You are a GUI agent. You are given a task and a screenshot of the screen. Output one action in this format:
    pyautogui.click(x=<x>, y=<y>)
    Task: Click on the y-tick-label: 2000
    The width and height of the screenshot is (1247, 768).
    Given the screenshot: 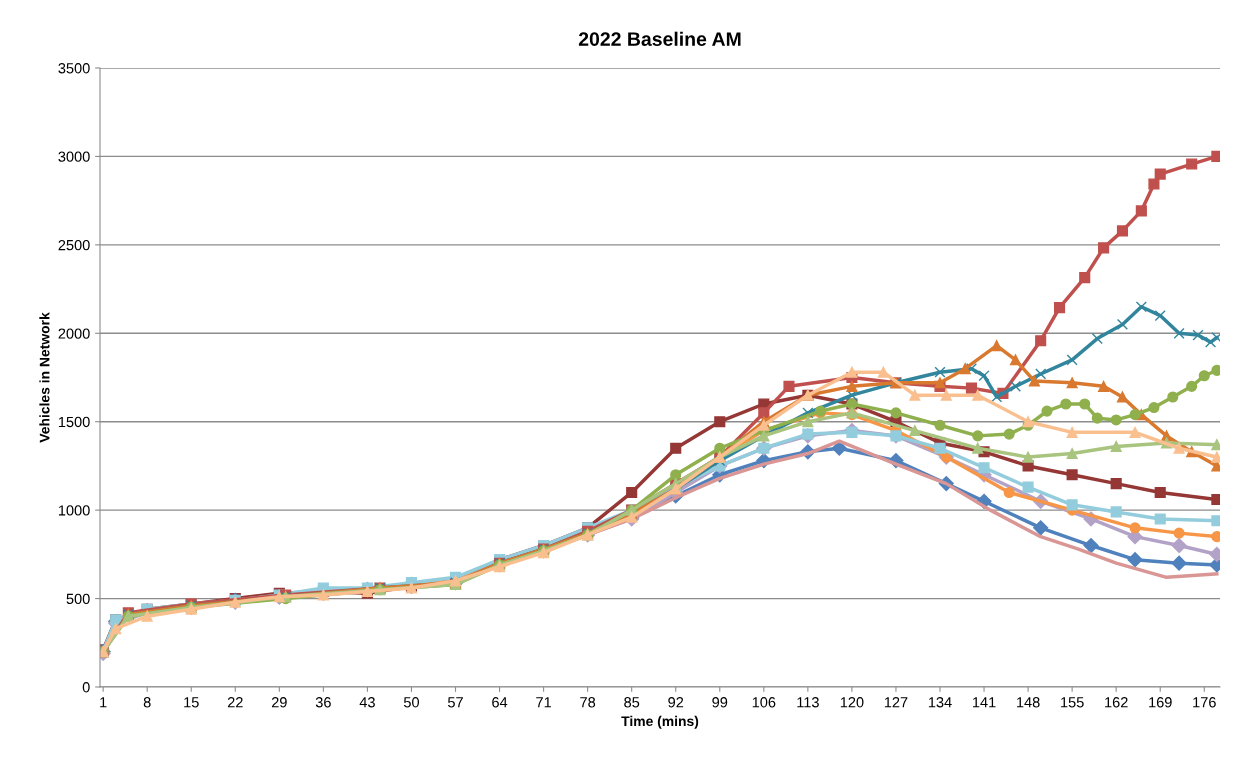 What is the action you would take?
    pyautogui.click(x=74, y=333)
    